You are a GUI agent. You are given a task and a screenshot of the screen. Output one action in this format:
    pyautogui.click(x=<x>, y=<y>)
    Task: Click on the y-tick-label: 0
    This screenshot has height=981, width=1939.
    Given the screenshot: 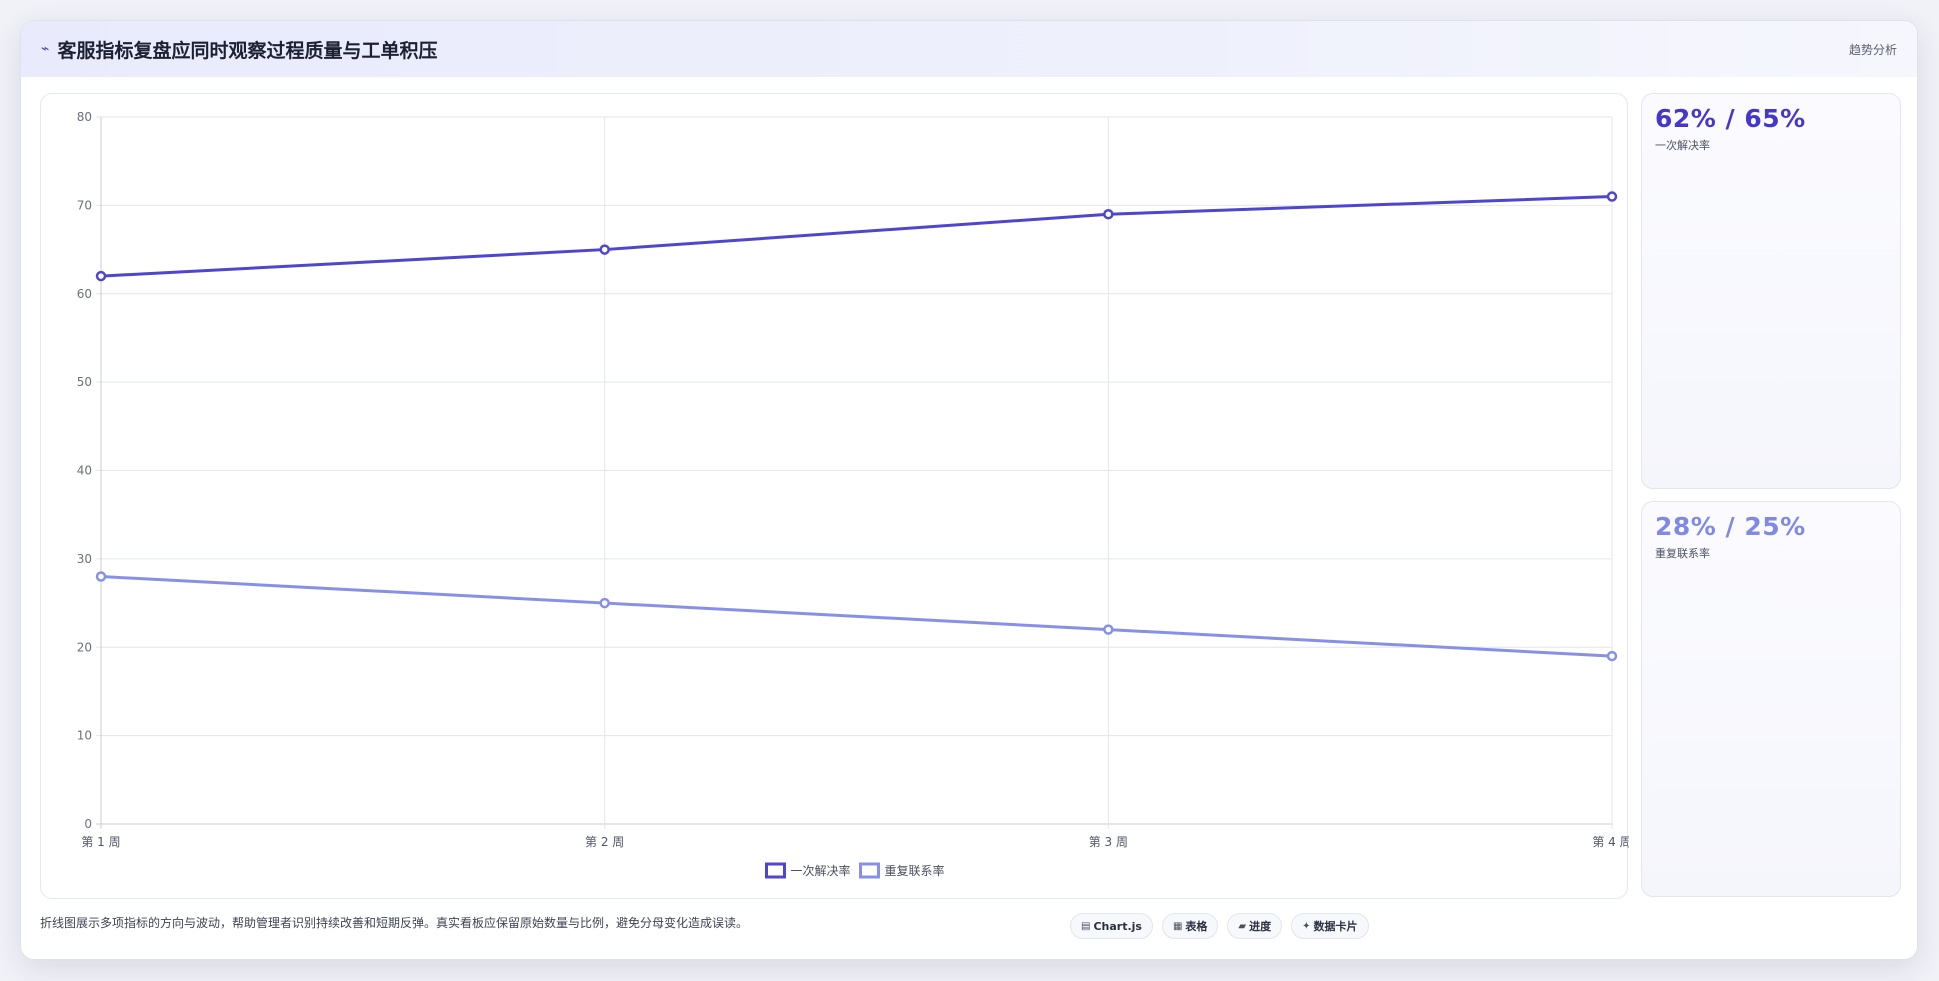 What is the action you would take?
    pyautogui.click(x=88, y=824)
    